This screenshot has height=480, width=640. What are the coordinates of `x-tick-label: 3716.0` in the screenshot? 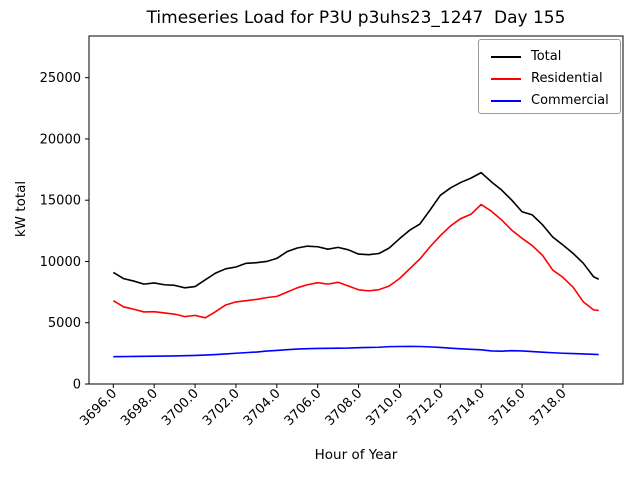 It's located at (507, 407).